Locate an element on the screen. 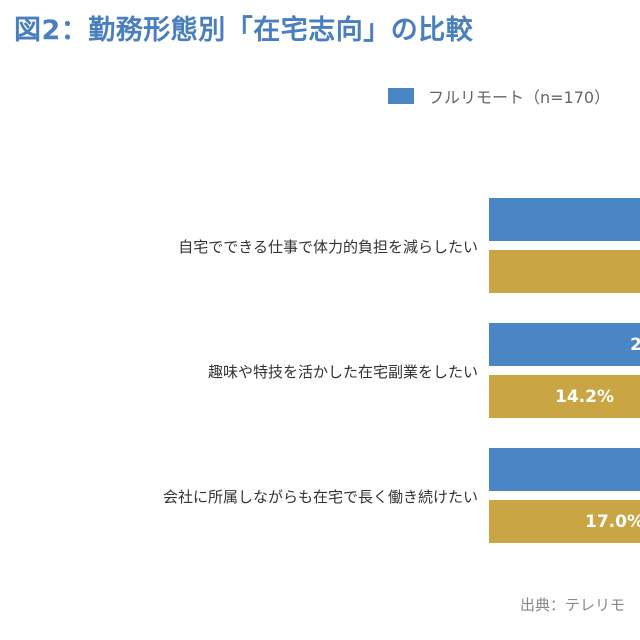  category-label-3: 会社に所属しながらも在宅で長く働き続けたい is located at coordinates (320, 497).